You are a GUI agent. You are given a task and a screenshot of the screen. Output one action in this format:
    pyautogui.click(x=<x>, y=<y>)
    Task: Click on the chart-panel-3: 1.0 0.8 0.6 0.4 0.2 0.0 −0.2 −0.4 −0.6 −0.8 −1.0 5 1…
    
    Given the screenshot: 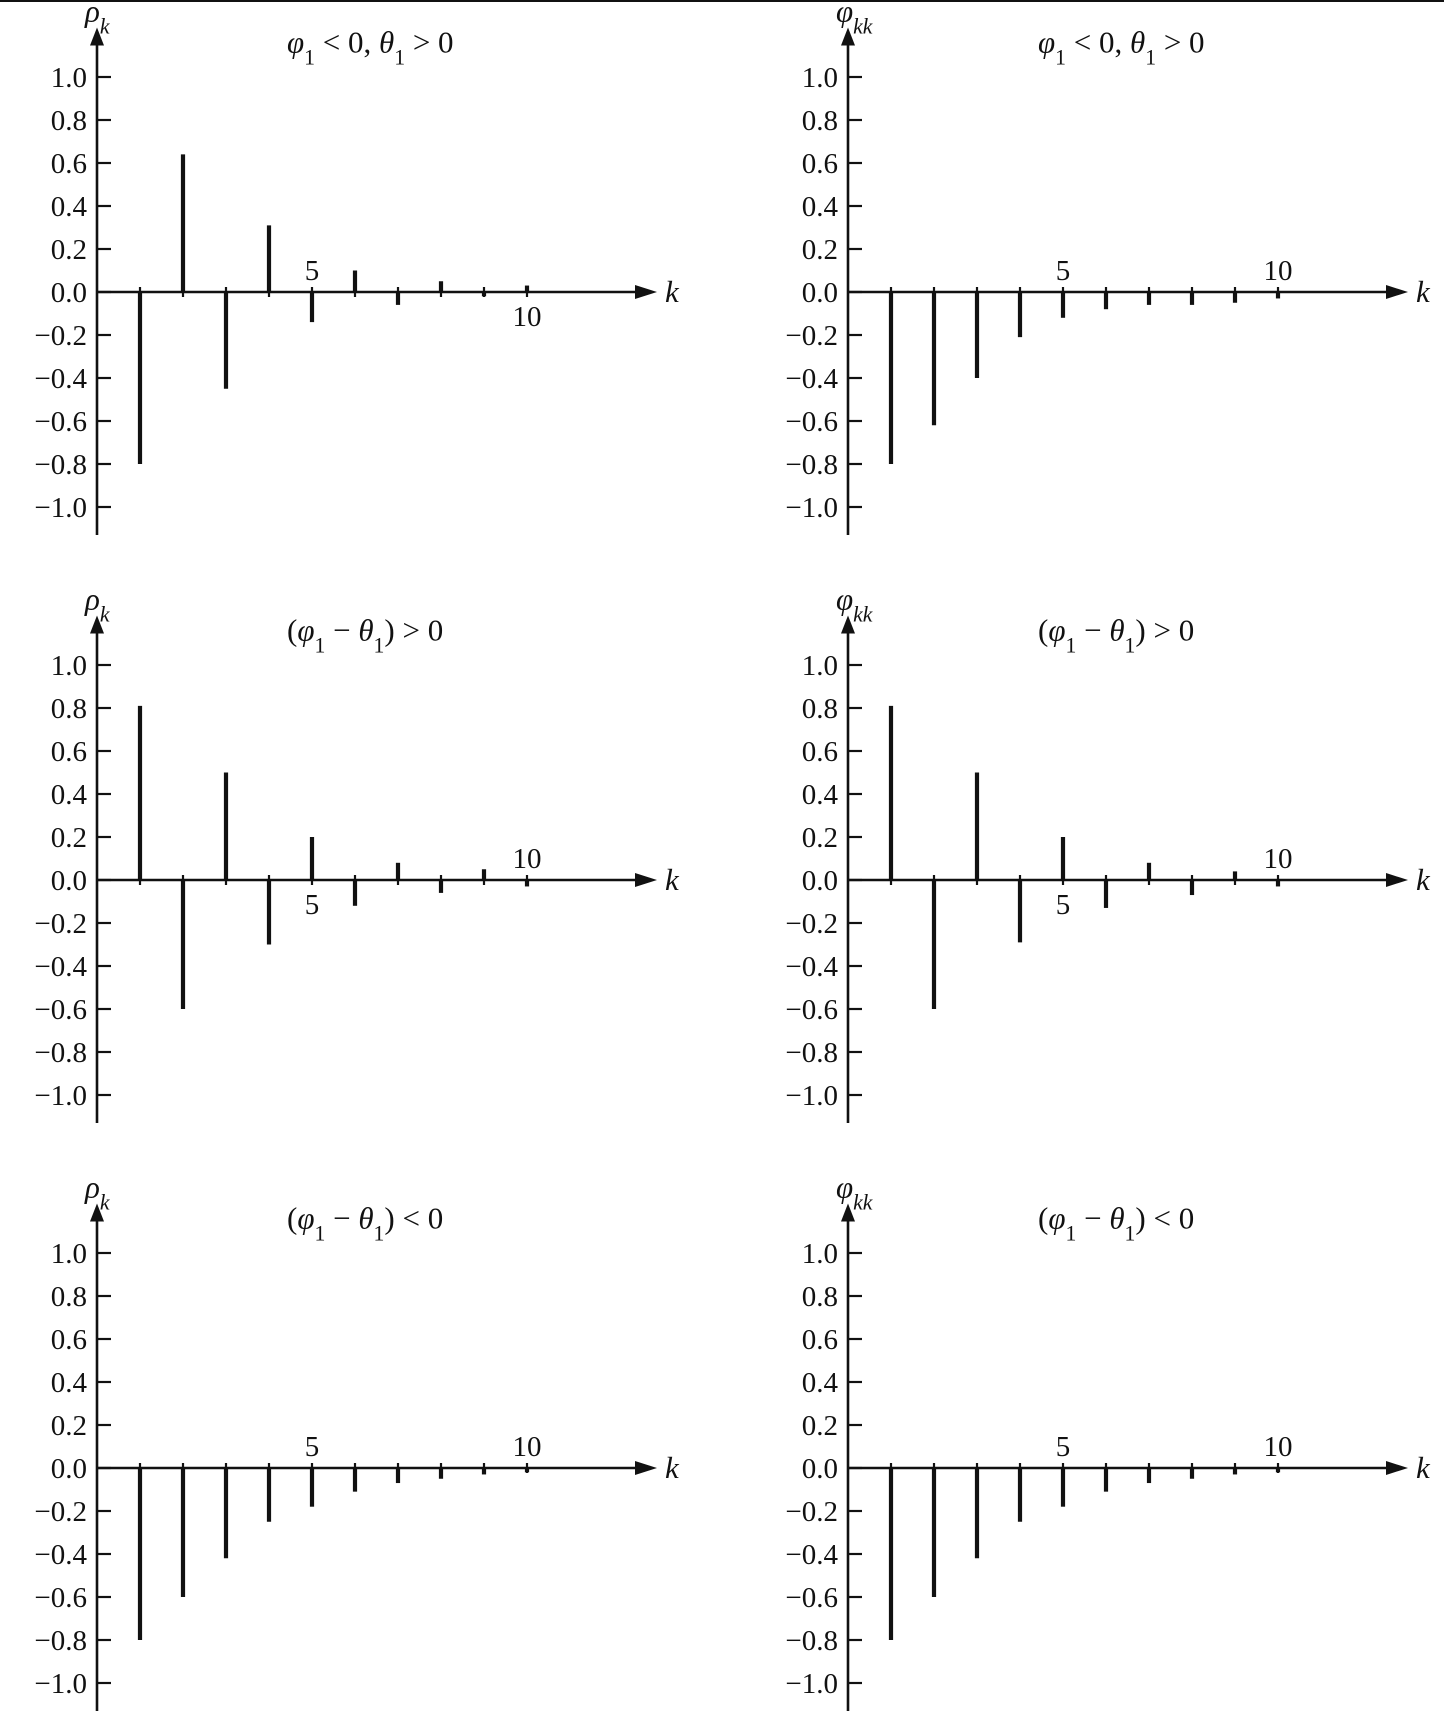 What is the action you would take?
    pyautogui.click(x=357, y=852)
    